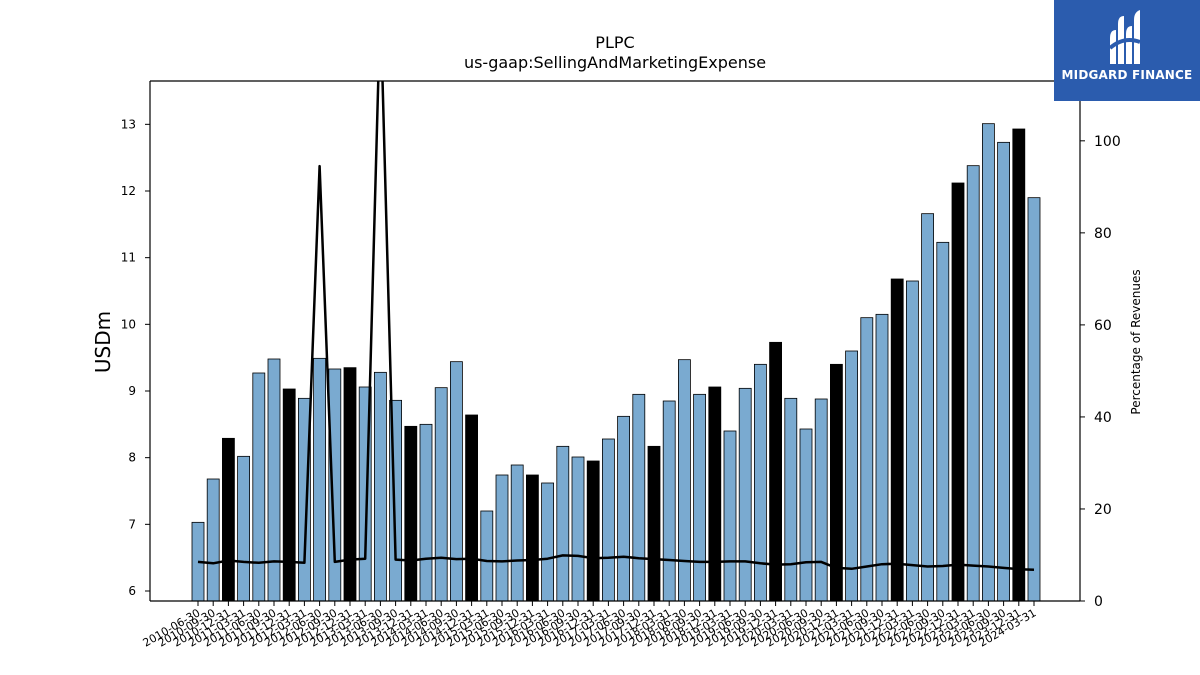 The height and width of the screenshot is (675, 1200). I want to click on y2-tick-label: 0, so click(1098, 602).